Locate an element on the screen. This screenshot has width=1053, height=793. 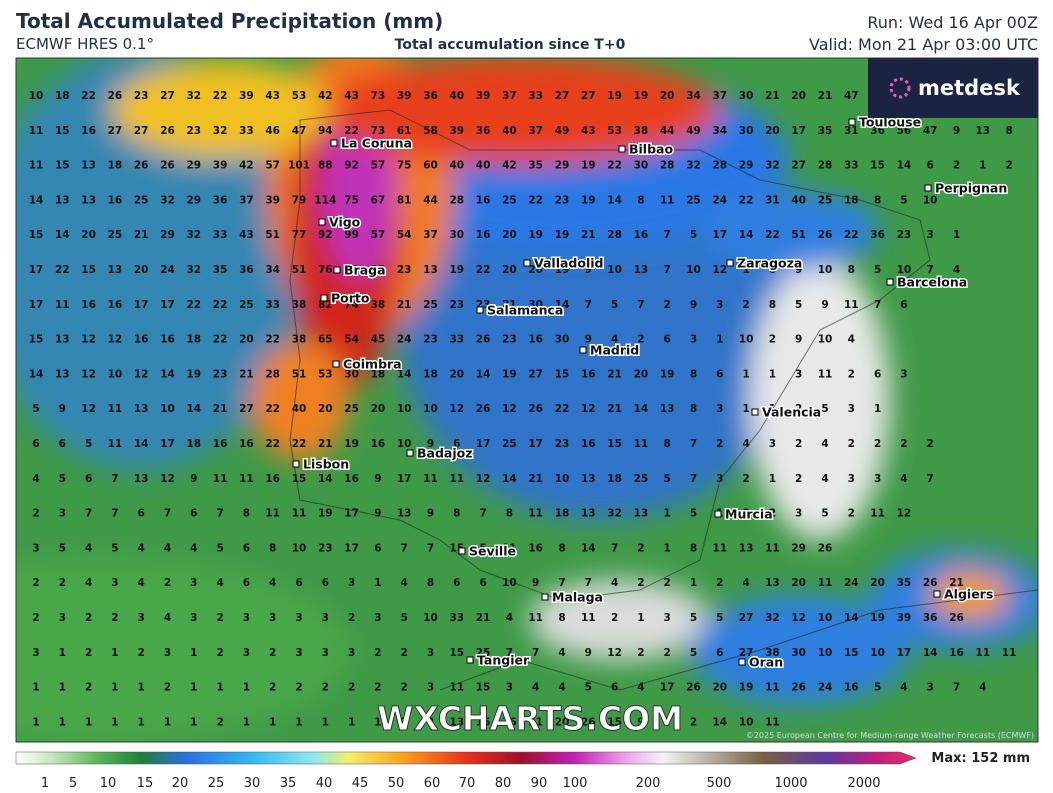
city-label: Valencia is located at coordinates (791, 412).